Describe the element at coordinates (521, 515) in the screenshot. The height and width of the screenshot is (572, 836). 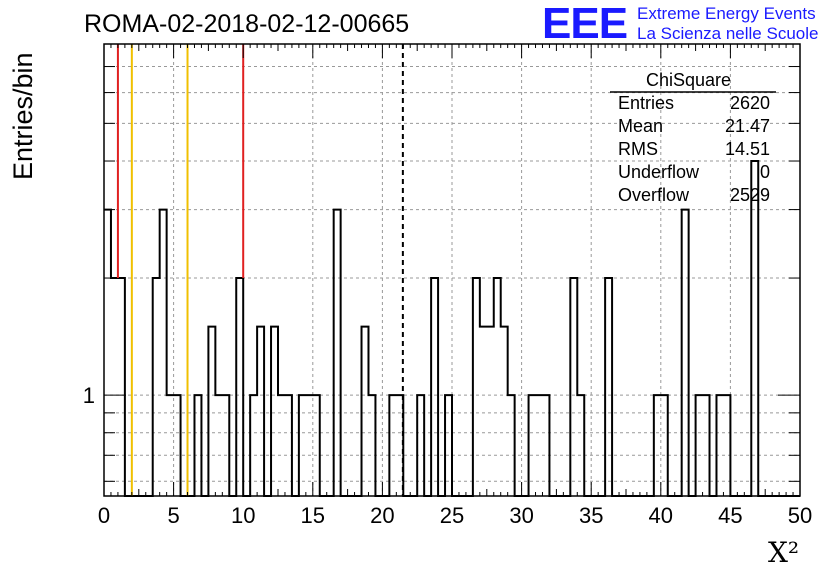
I see `x-tick-label: 30` at that location.